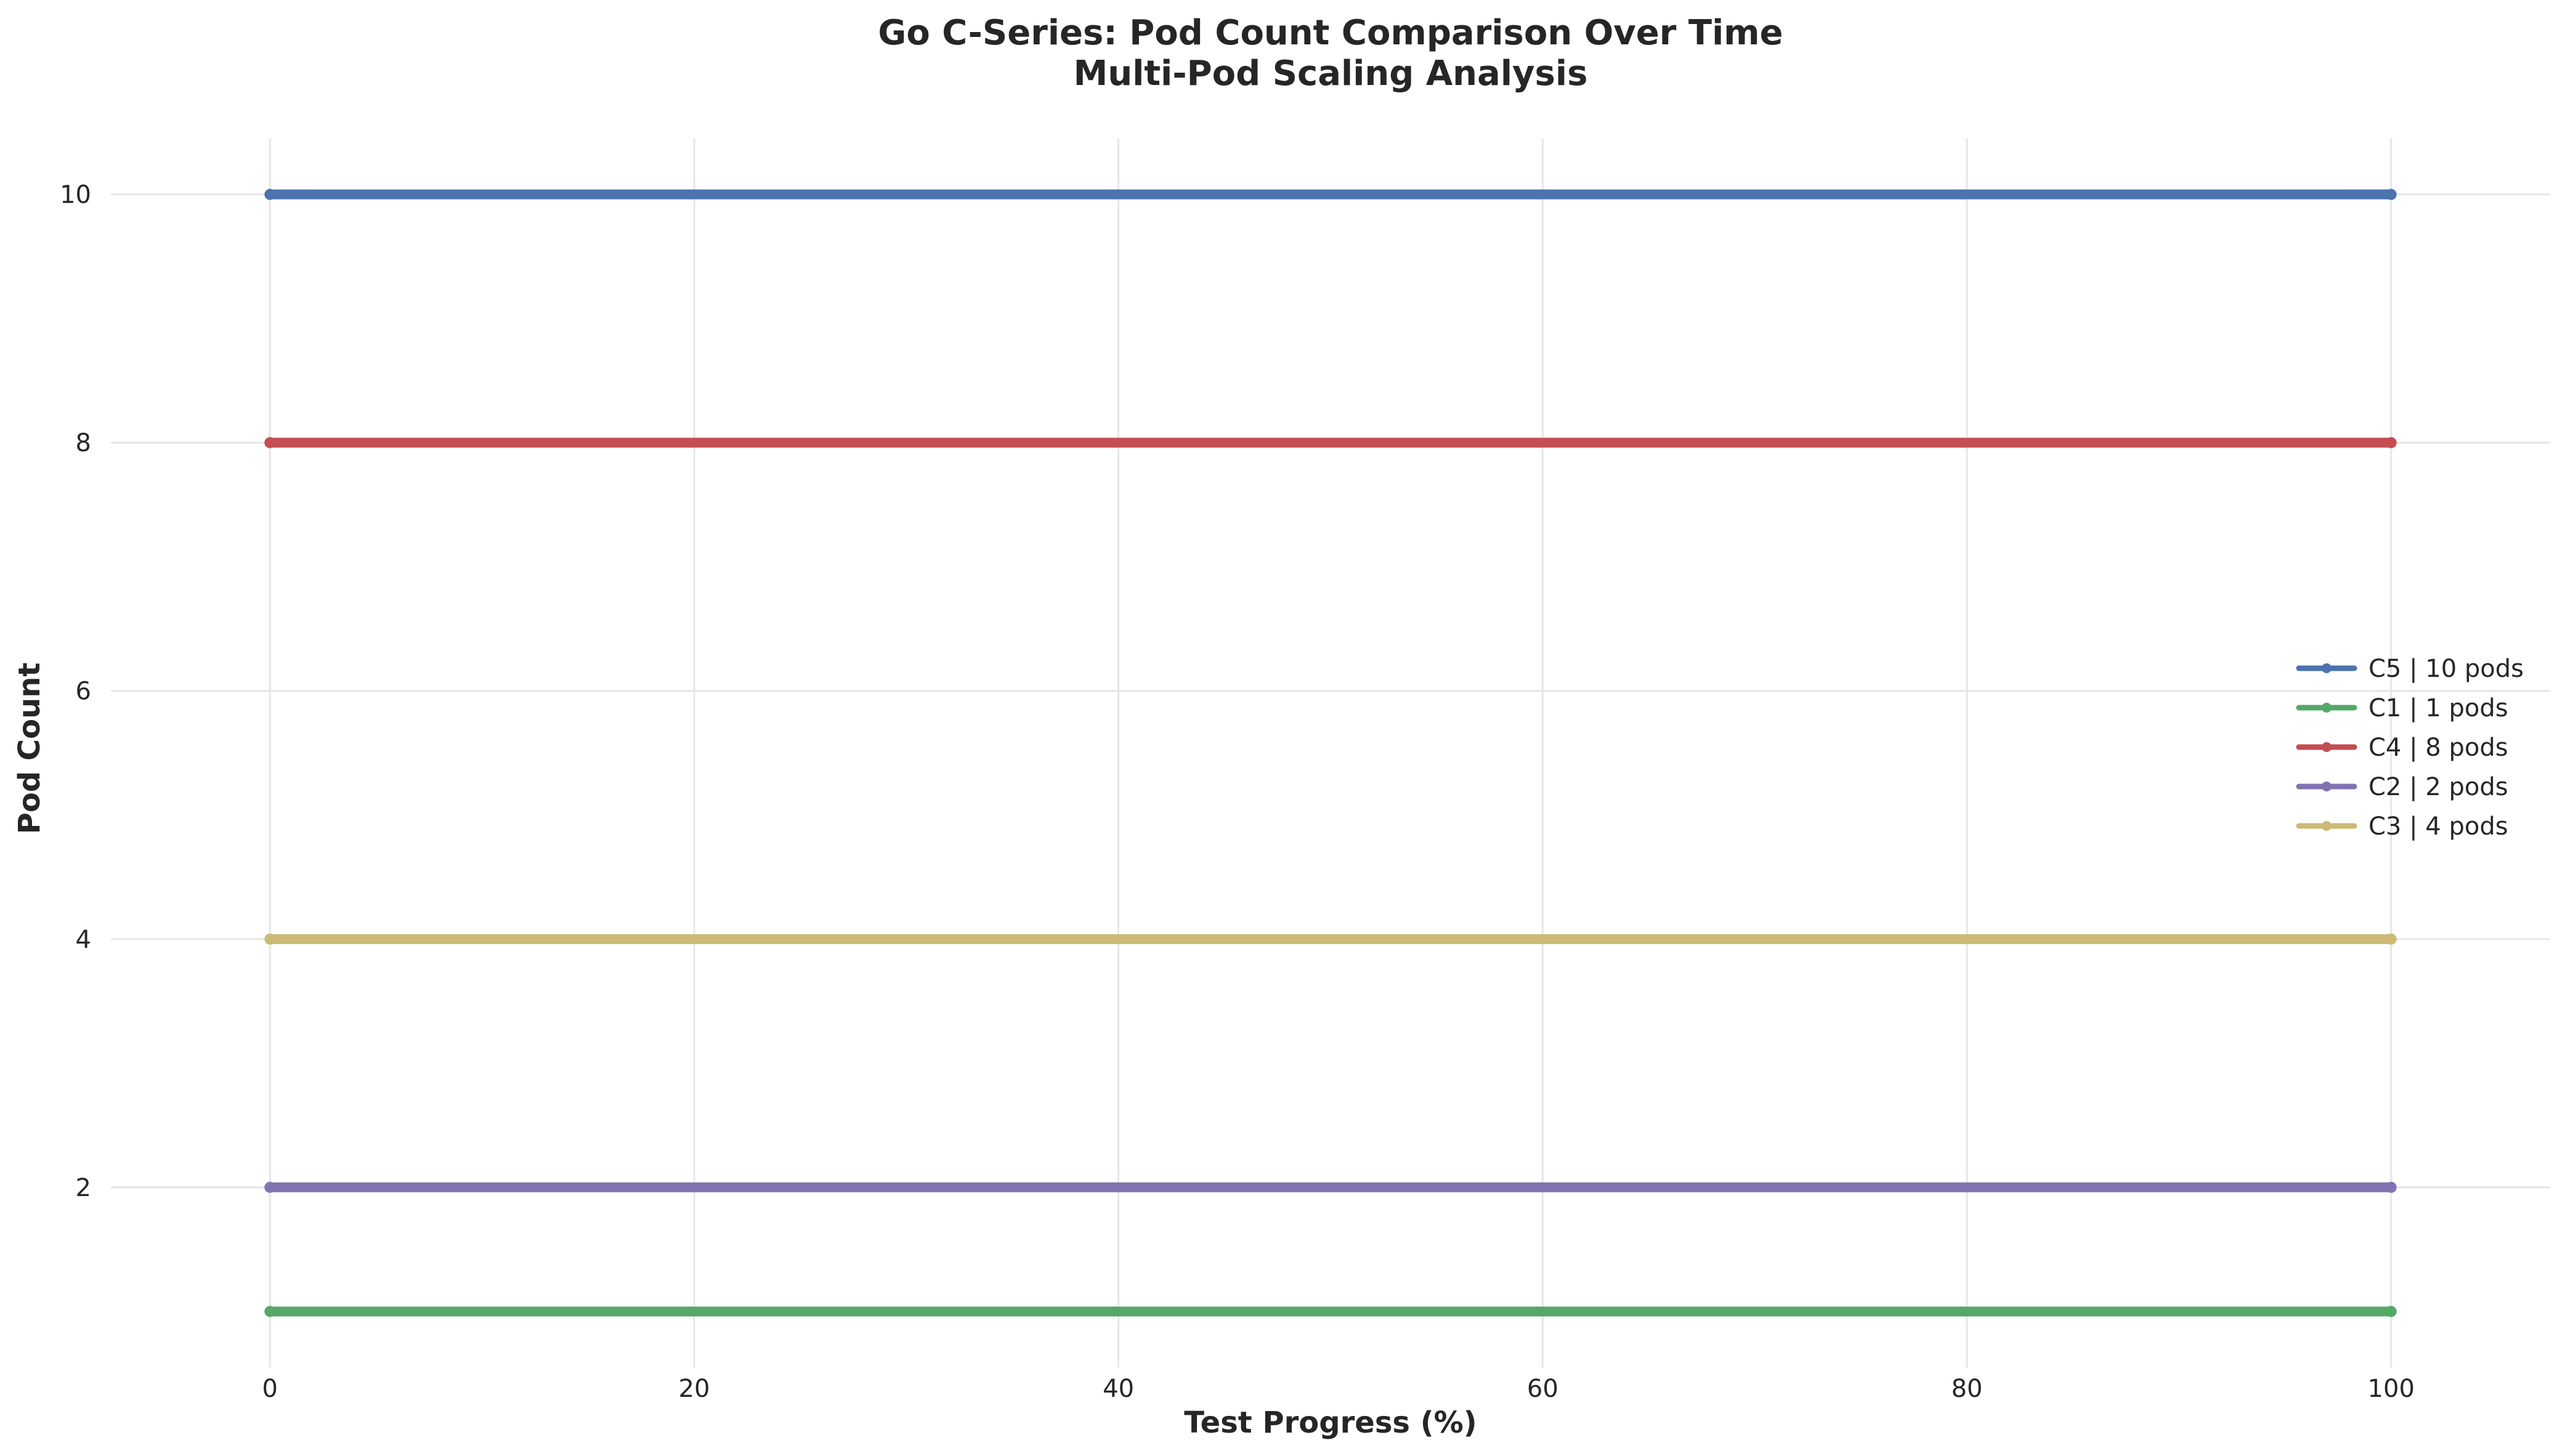 This screenshot has width=2565, height=1456. What do you see at coordinates (2438, 708) in the screenshot?
I see `legend-label: C1 | 1 pods` at bounding box center [2438, 708].